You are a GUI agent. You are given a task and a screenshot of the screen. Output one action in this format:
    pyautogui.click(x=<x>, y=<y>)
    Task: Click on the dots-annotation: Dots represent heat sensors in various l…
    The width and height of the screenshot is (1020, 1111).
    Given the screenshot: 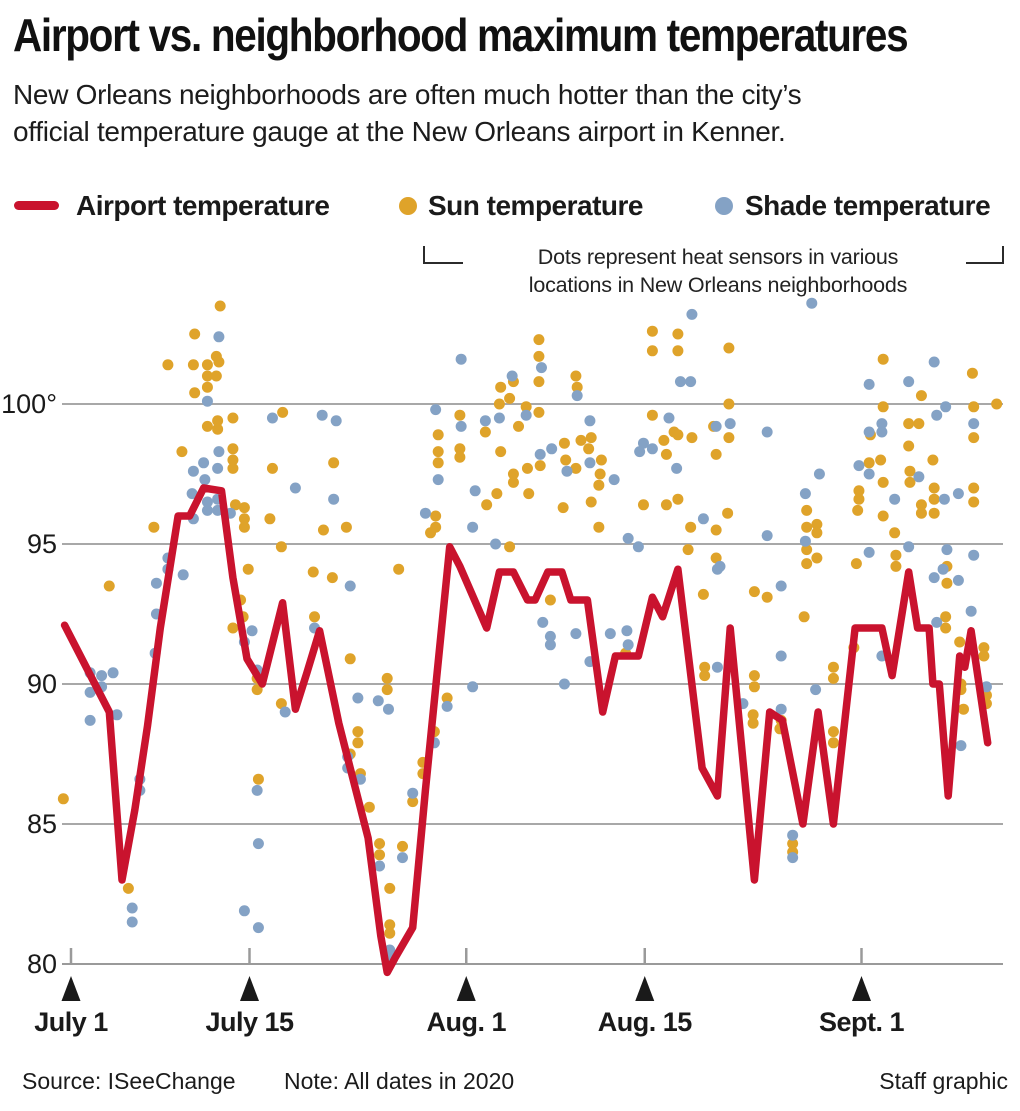 What is the action you would take?
    pyautogui.click(x=718, y=271)
    